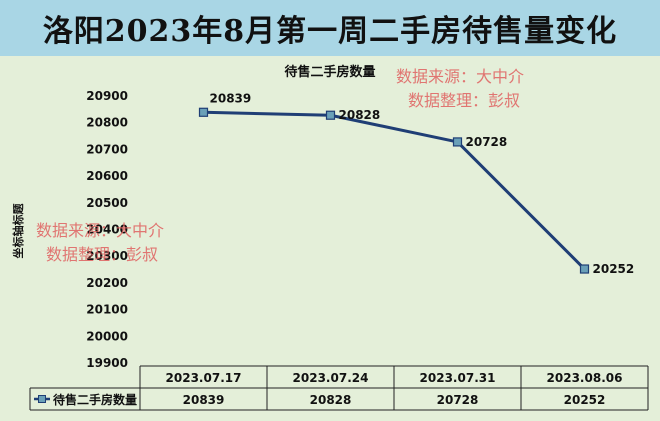  What do you see at coordinates (107, 96) in the screenshot?
I see `y-tick-label: 20900` at bounding box center [107, 96].